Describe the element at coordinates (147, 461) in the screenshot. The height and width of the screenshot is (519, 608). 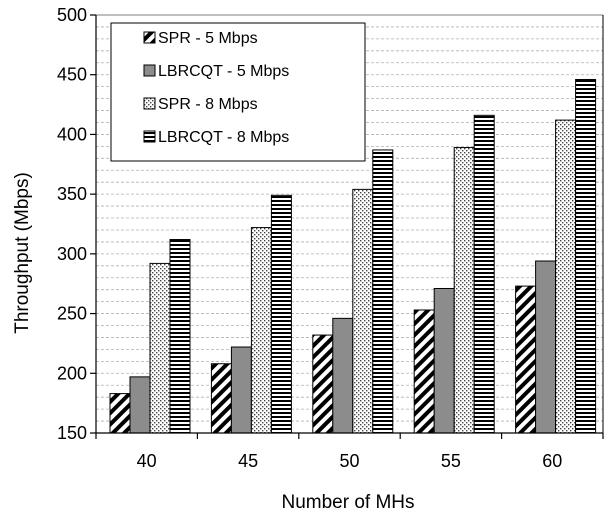
I see `x-tick-label: 40` at that location.